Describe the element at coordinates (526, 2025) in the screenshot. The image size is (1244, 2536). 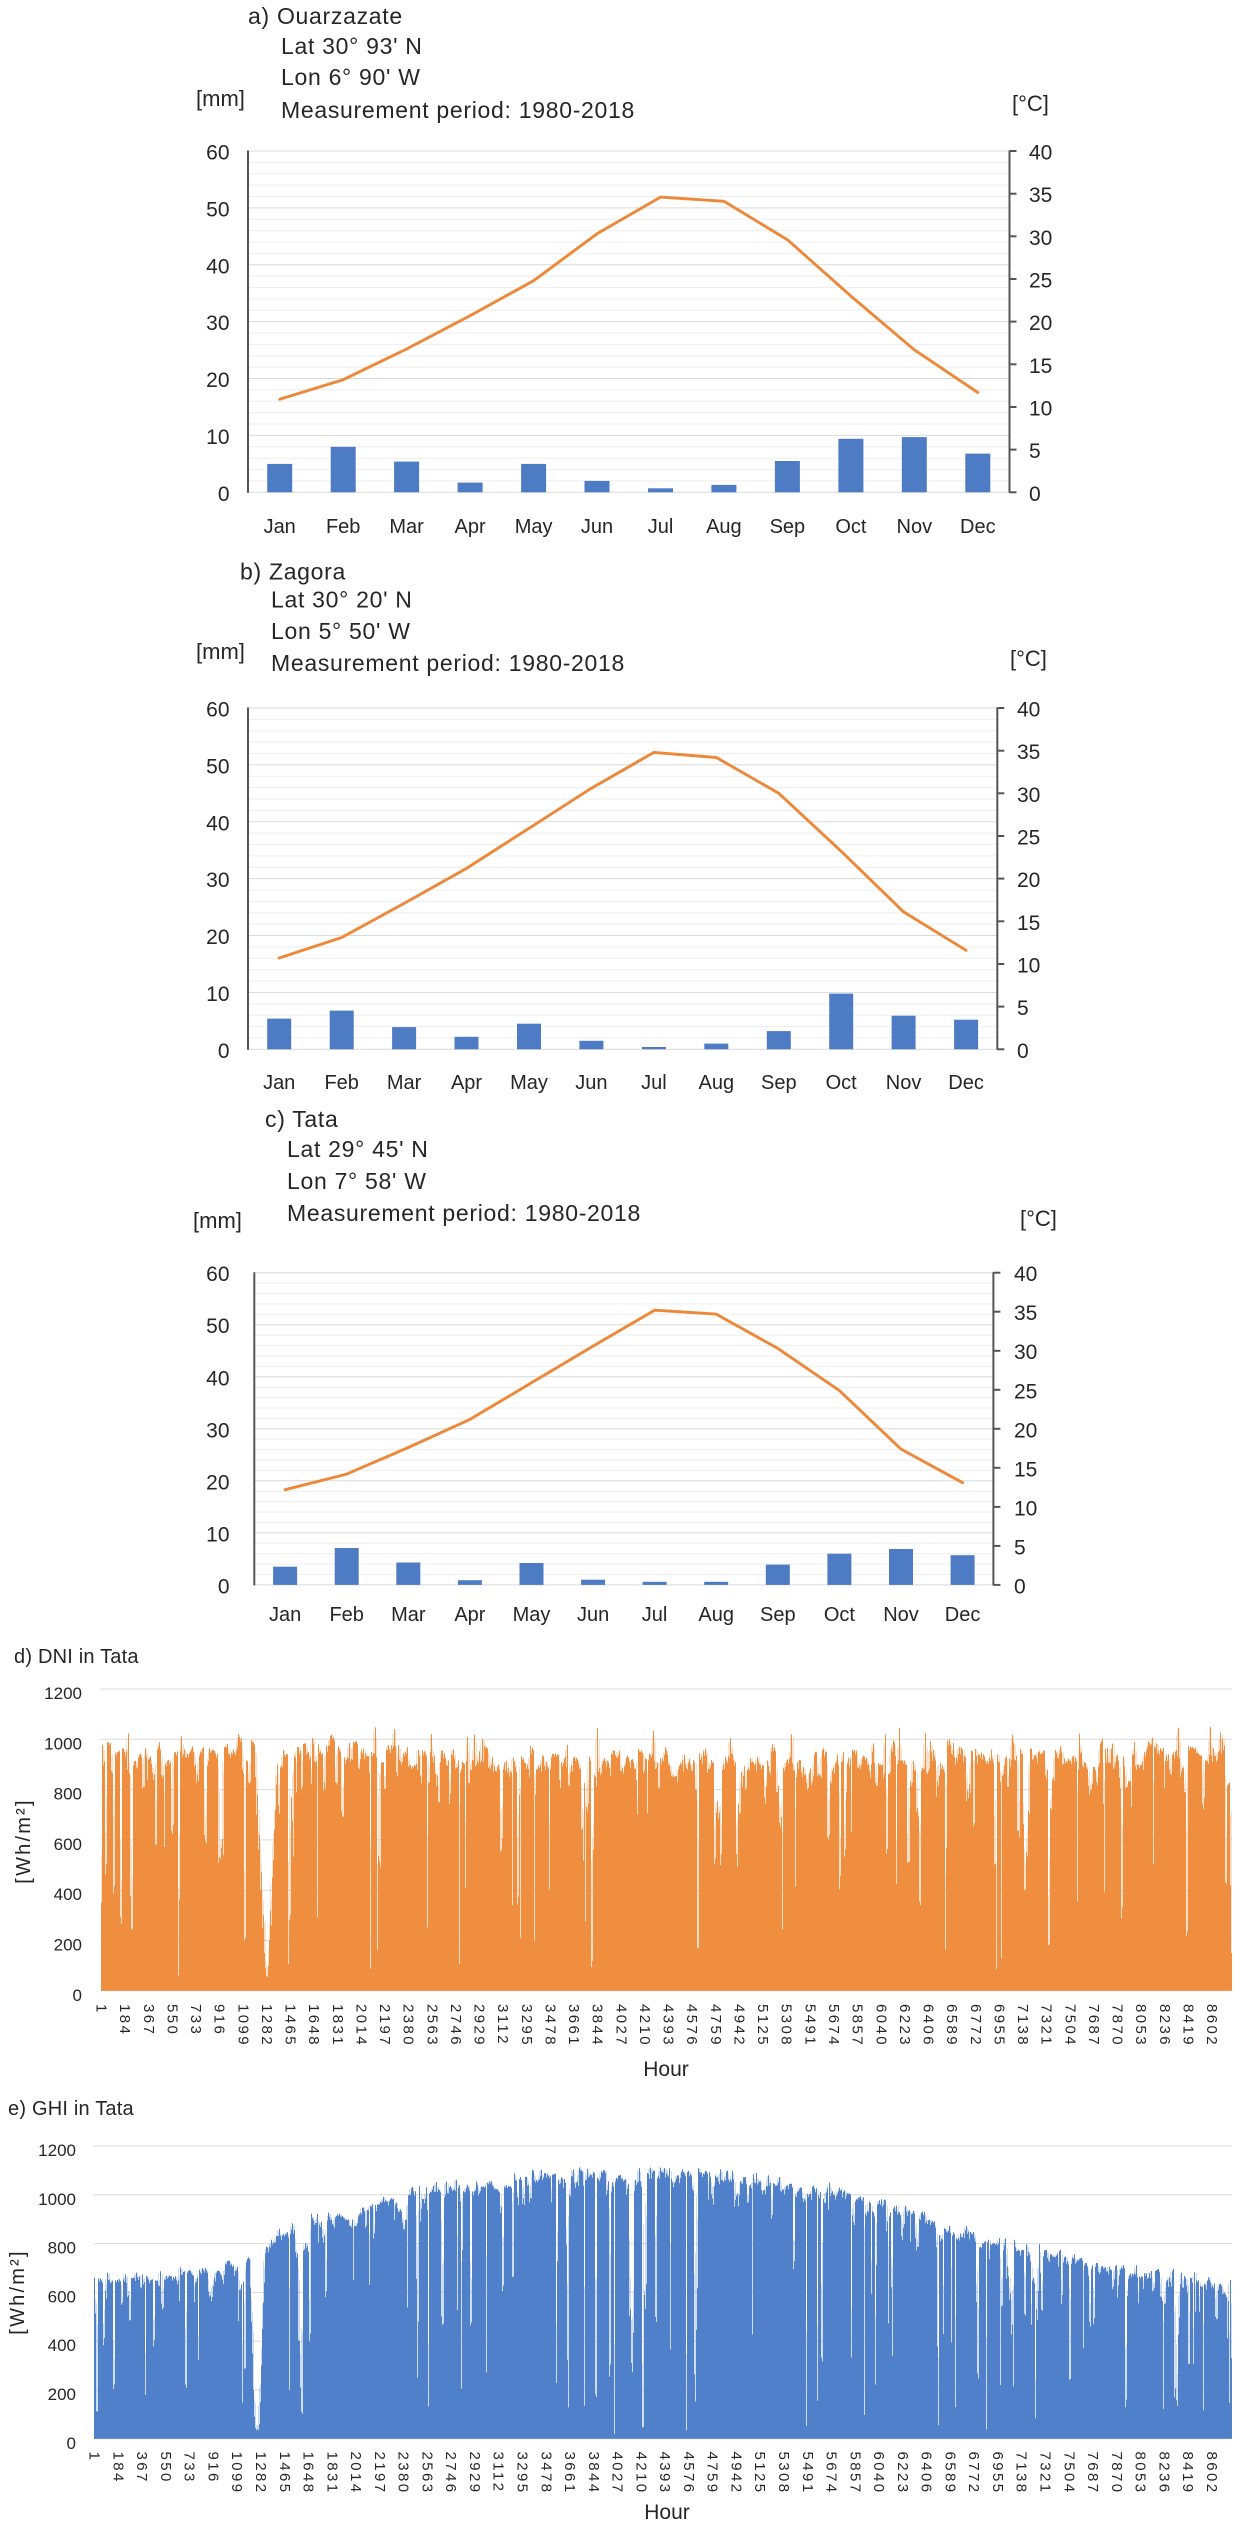
I see `svg-text: 3295` at that location.